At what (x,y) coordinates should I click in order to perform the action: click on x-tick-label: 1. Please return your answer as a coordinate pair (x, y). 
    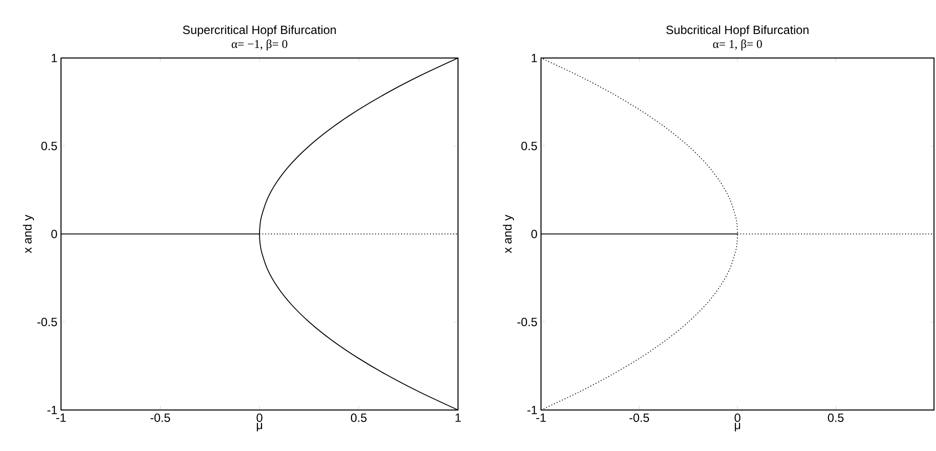
    Looking at the image, I should click on (458, 418).